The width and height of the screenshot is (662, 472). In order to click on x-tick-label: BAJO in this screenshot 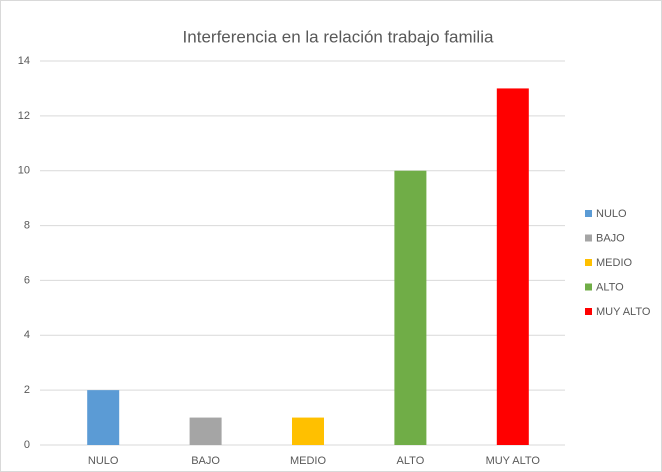, I will do `click(205, 461)`.